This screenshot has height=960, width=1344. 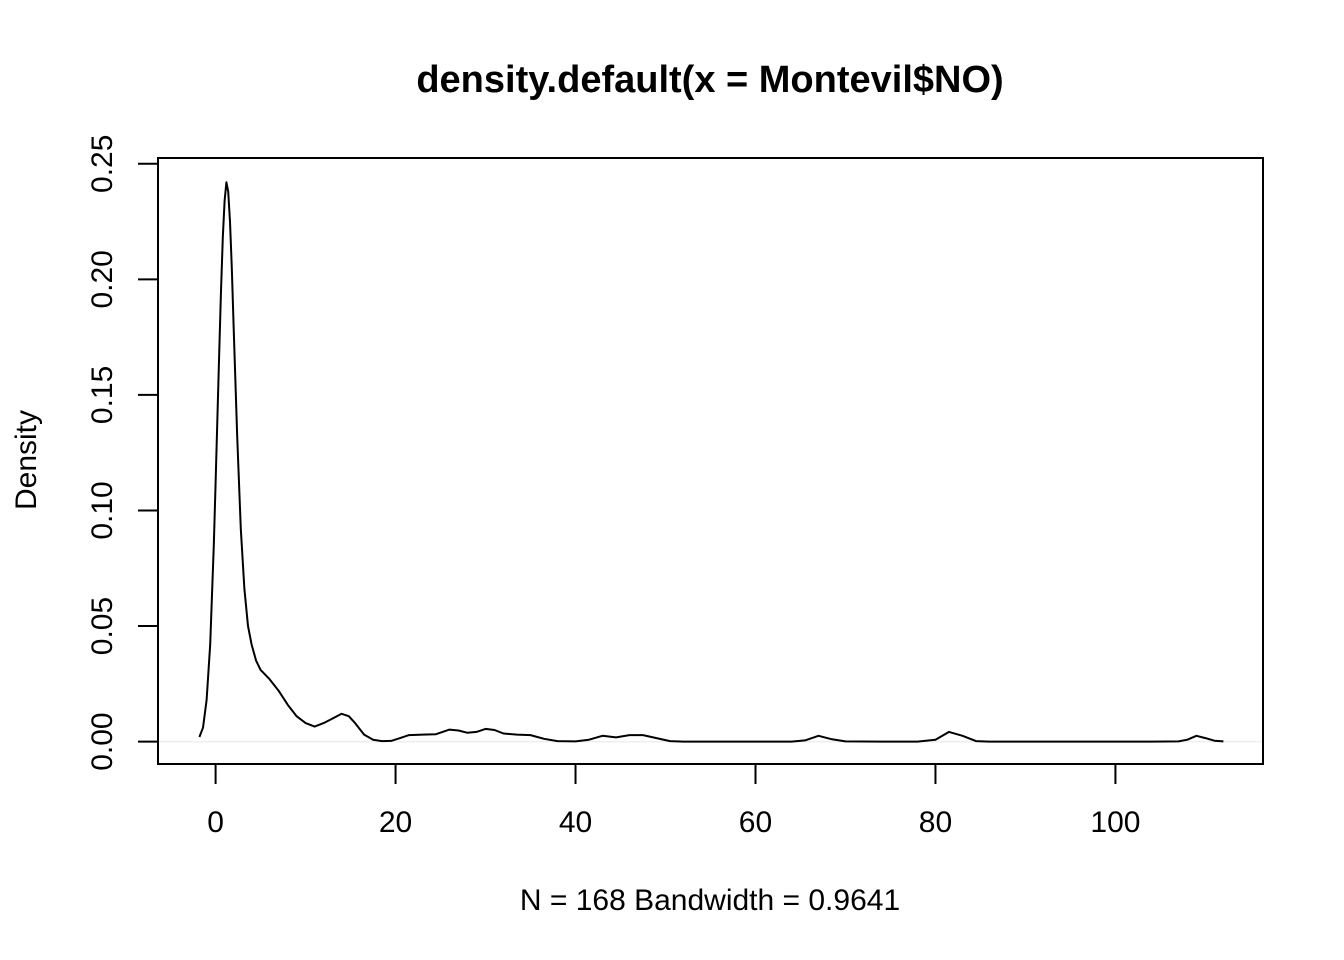 What do you see at coordinates (102, 164) in the screenshot?
I see `y-tick-label: 0.25` at bounding box center [102, 164].